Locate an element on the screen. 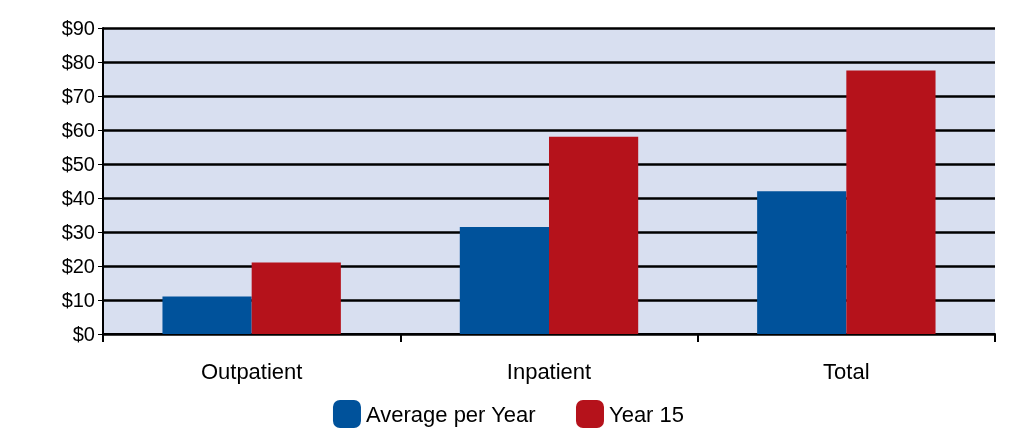  y-tick-label: $60 is located at coordinates (78, 130).